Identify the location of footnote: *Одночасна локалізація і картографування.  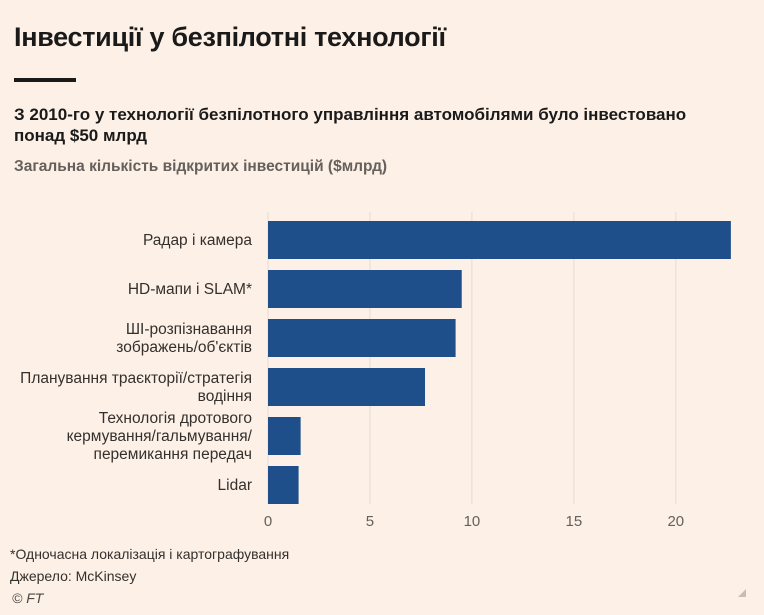
(150, 554).